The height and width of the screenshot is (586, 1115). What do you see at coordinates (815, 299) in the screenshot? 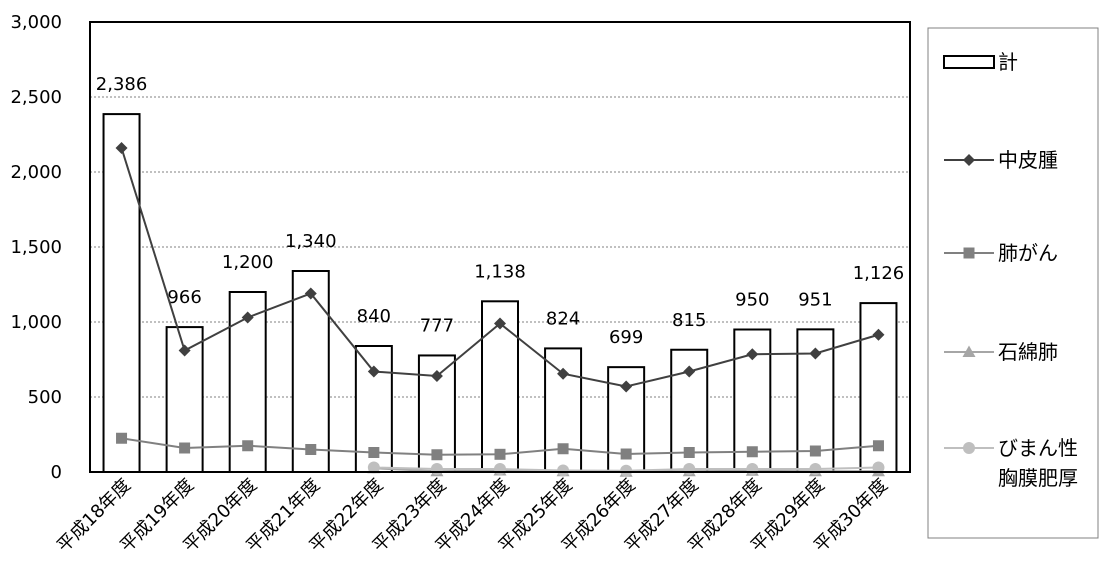
I see `bar-data-label: 951` at bounding box center [815, 299].